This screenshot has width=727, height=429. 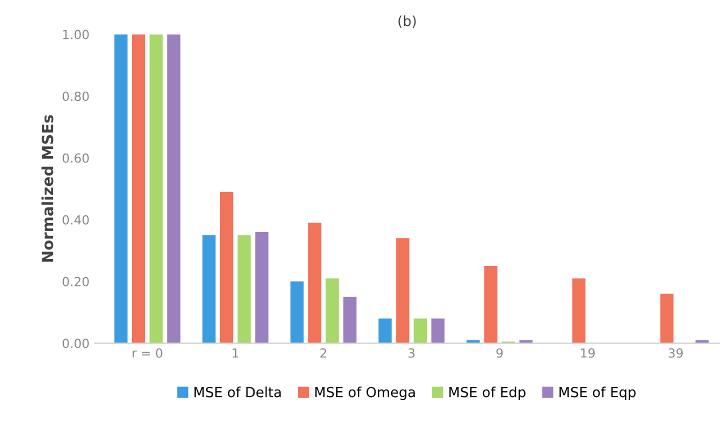 What do you see at coordinates (675, 353) in the screenshot?
I see `x-tick-label: 39` at bounding box center [675, 353].